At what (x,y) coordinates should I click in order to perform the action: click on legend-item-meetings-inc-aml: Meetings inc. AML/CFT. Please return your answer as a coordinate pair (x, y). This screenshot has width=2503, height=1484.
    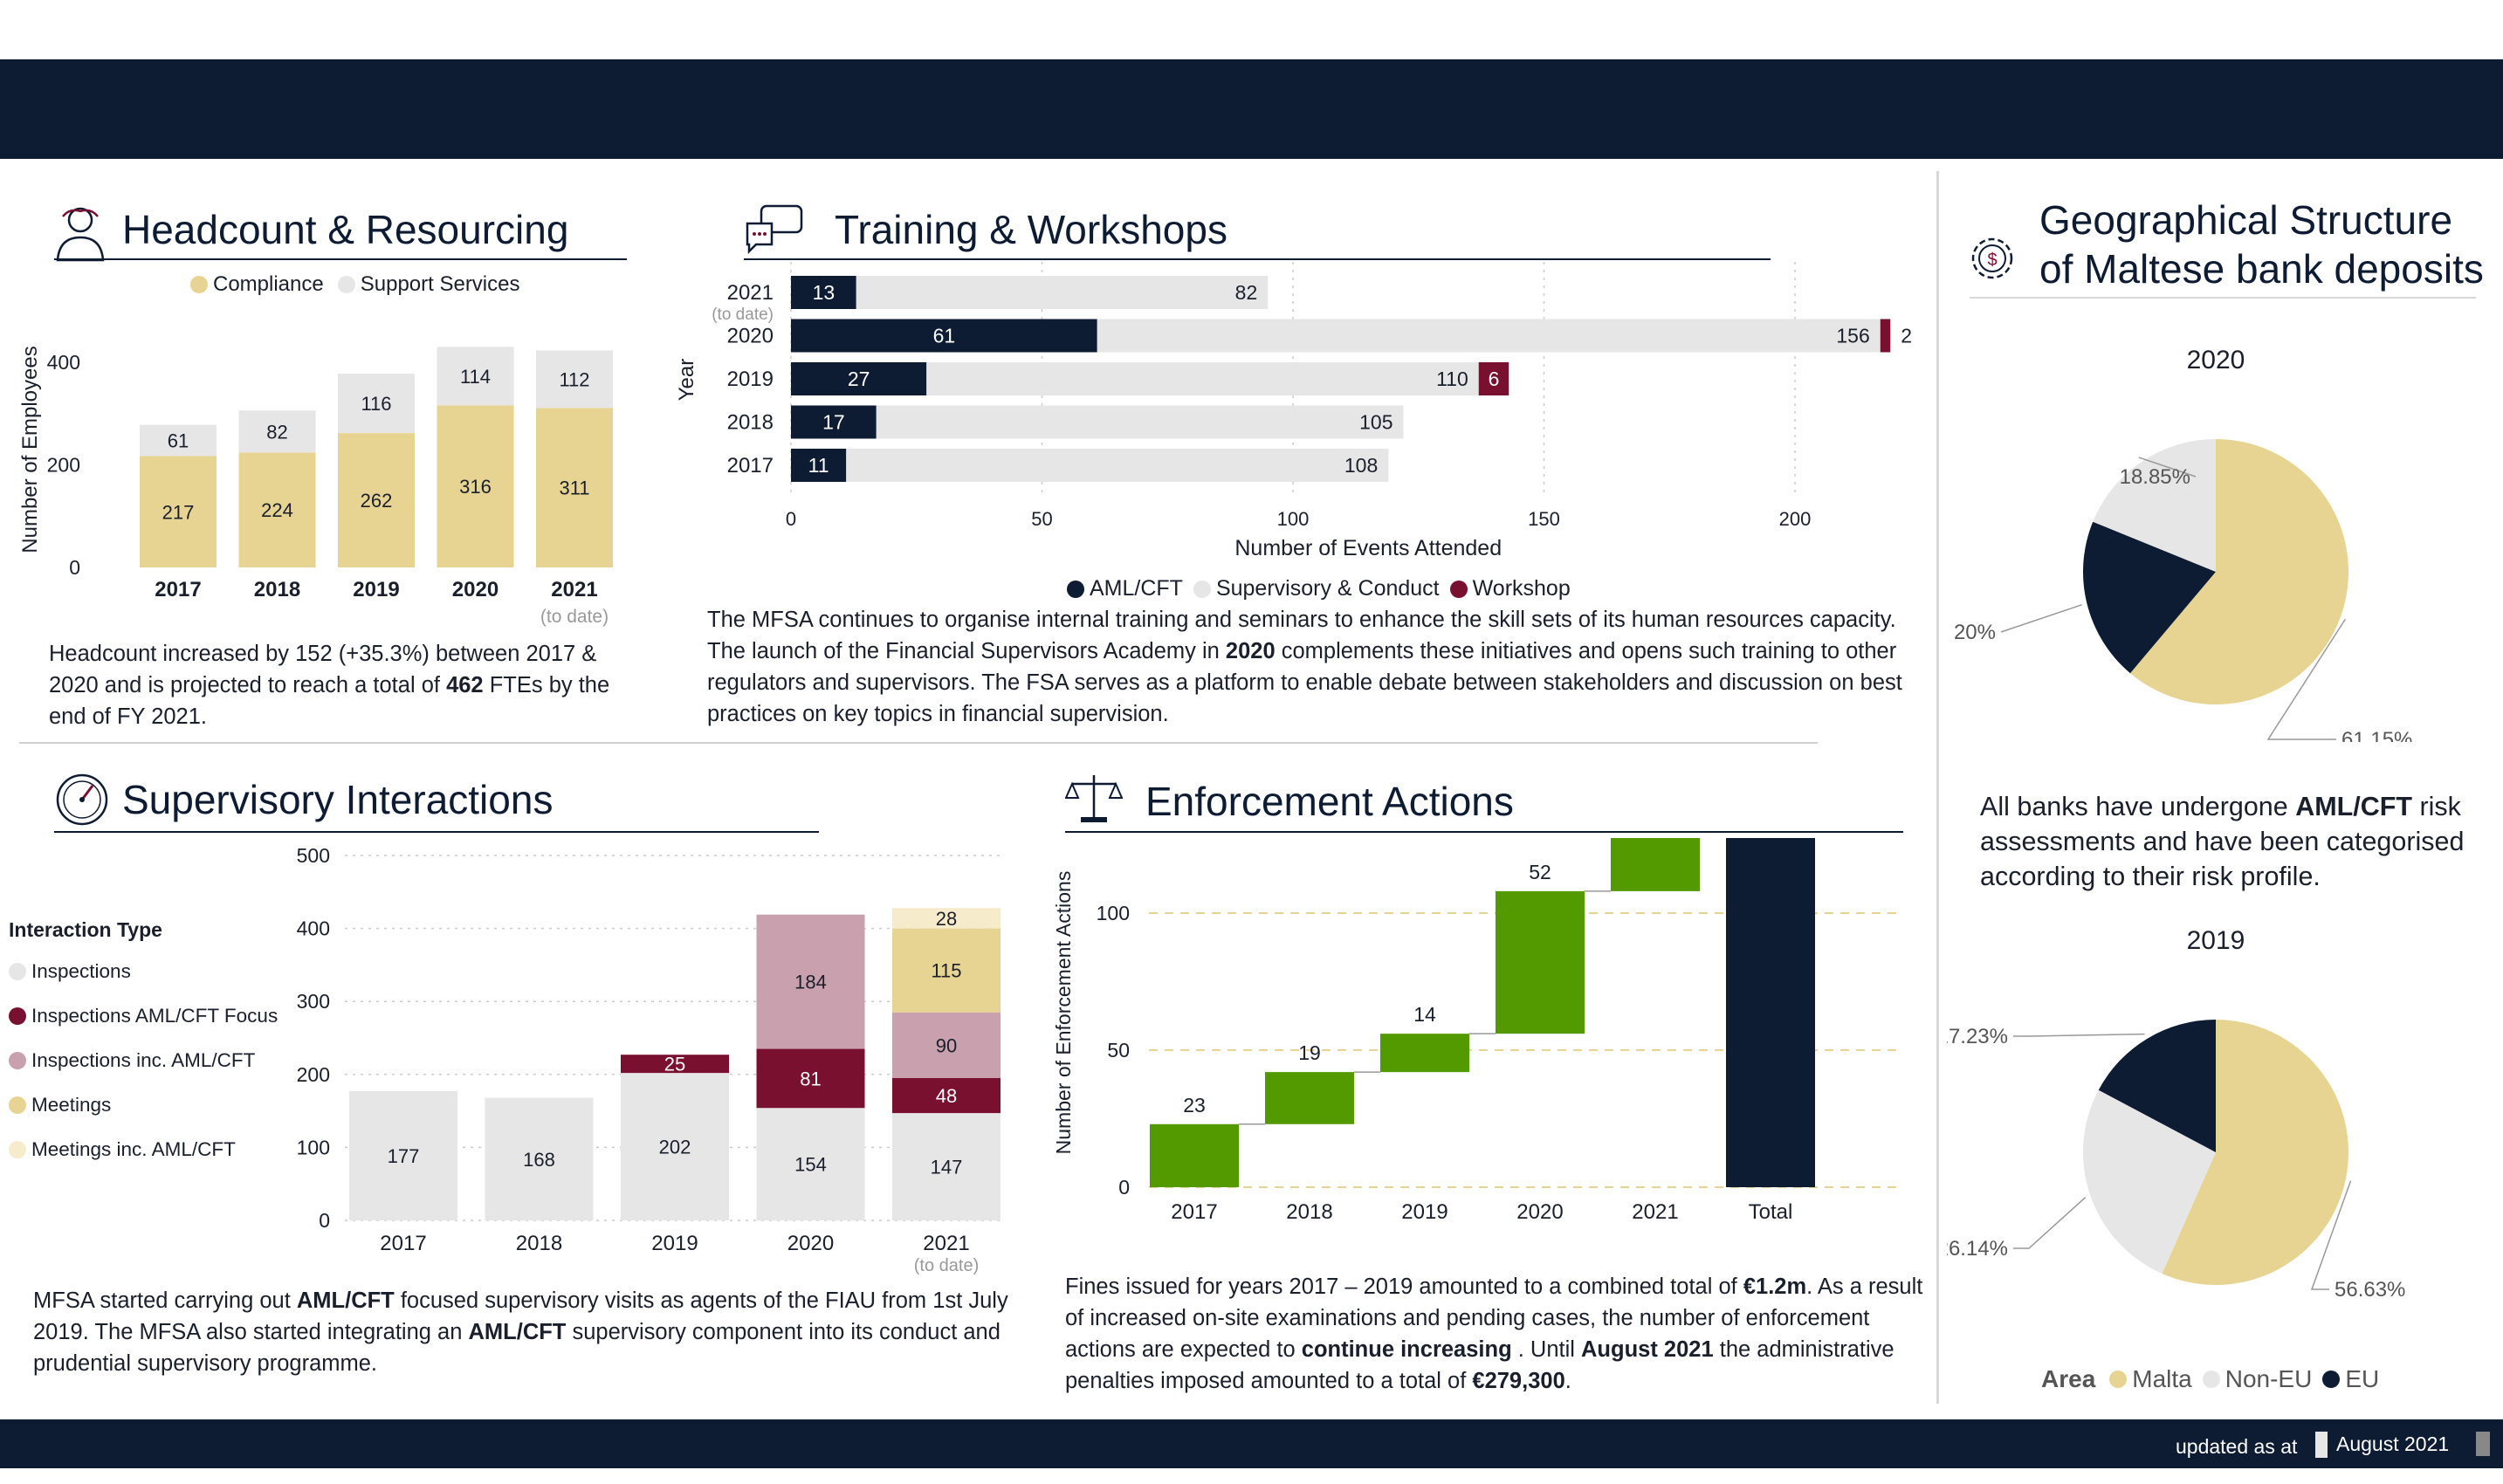
    Looking at the image, I should click on (143, 1149).